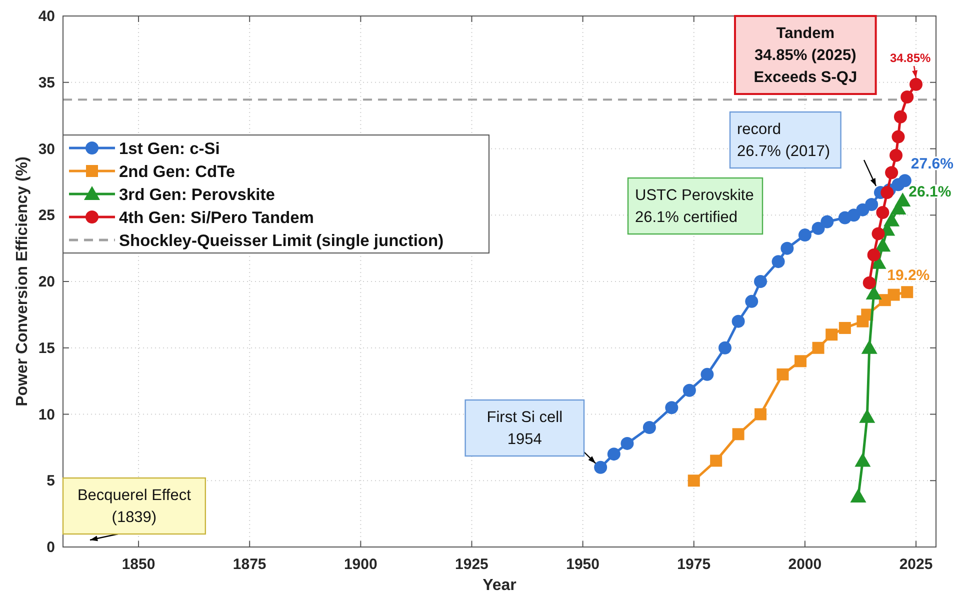  Describe the element at coordinates (783, 140) in the screenshot. I see `annotation: record 26.7% (2017)` at that location.